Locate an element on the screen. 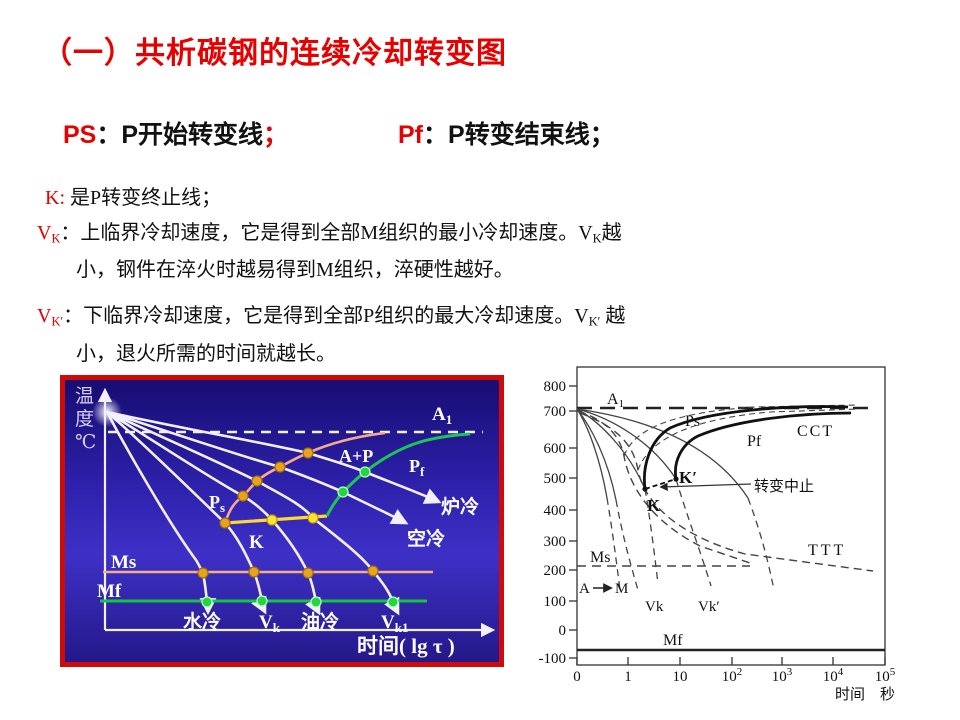 The width and height of the screenshot is (960, 720). y-tick-labels: 800 700 600 500 400 300 200 100 0 -100 is located at coordinates (553, 523).